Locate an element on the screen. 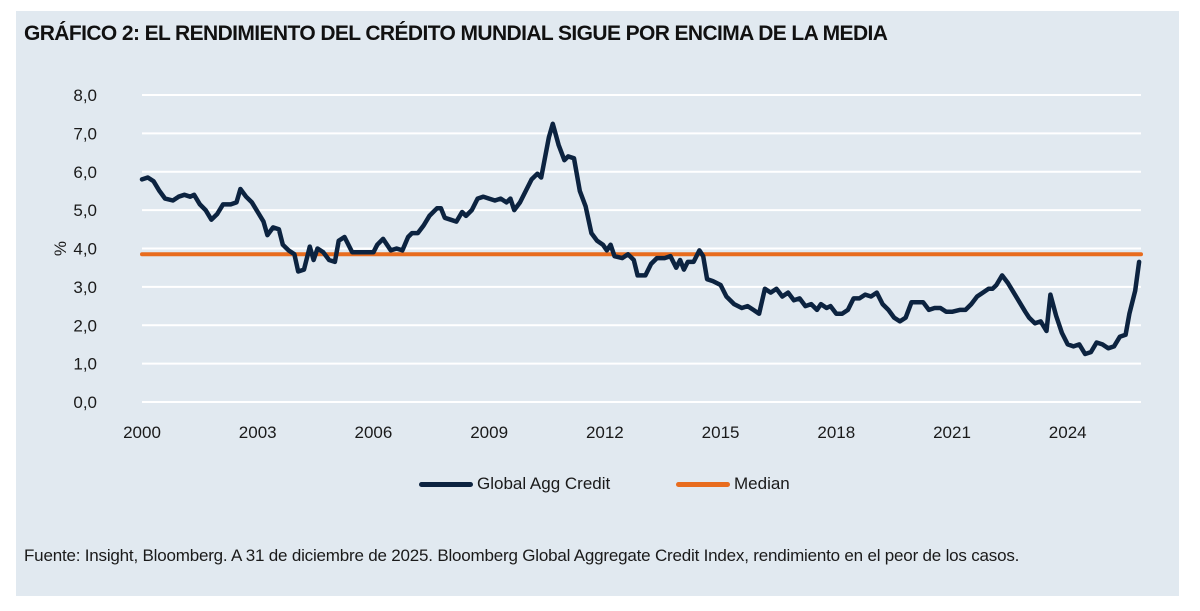 This screenshot has height=611, width=1200. x-tick-label: 2009 is located at coordinates (489, 432).